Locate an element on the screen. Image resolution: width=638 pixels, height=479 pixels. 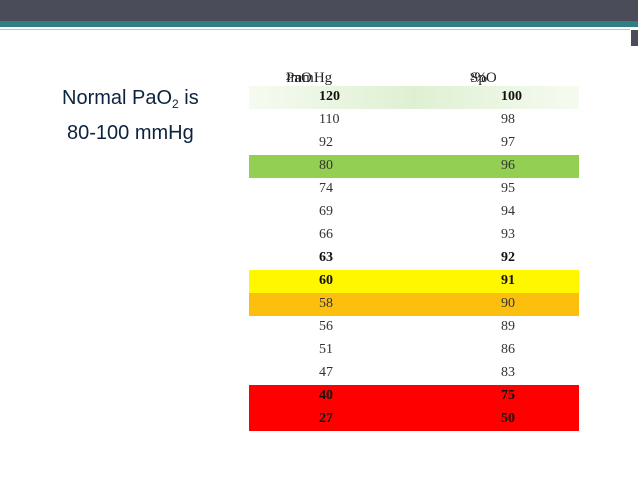
title-line-1: Normal PaO2 is is located at coordinates (130, 99).